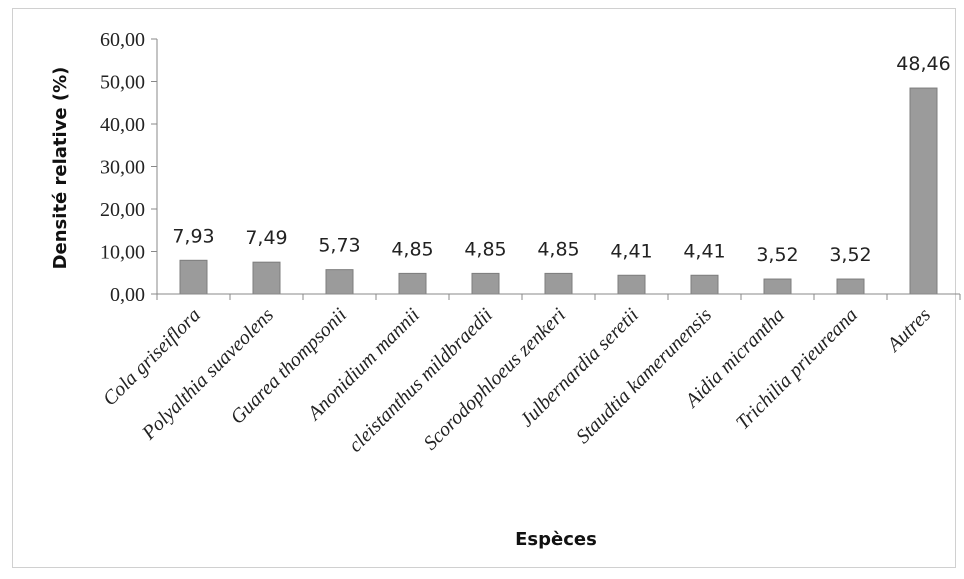 This screenshot has width=964, height=579. What do you see at coordinates (909, 331) in the screenshot?
I see `x-tick-label: Autres` at bounding box center [909, 331].